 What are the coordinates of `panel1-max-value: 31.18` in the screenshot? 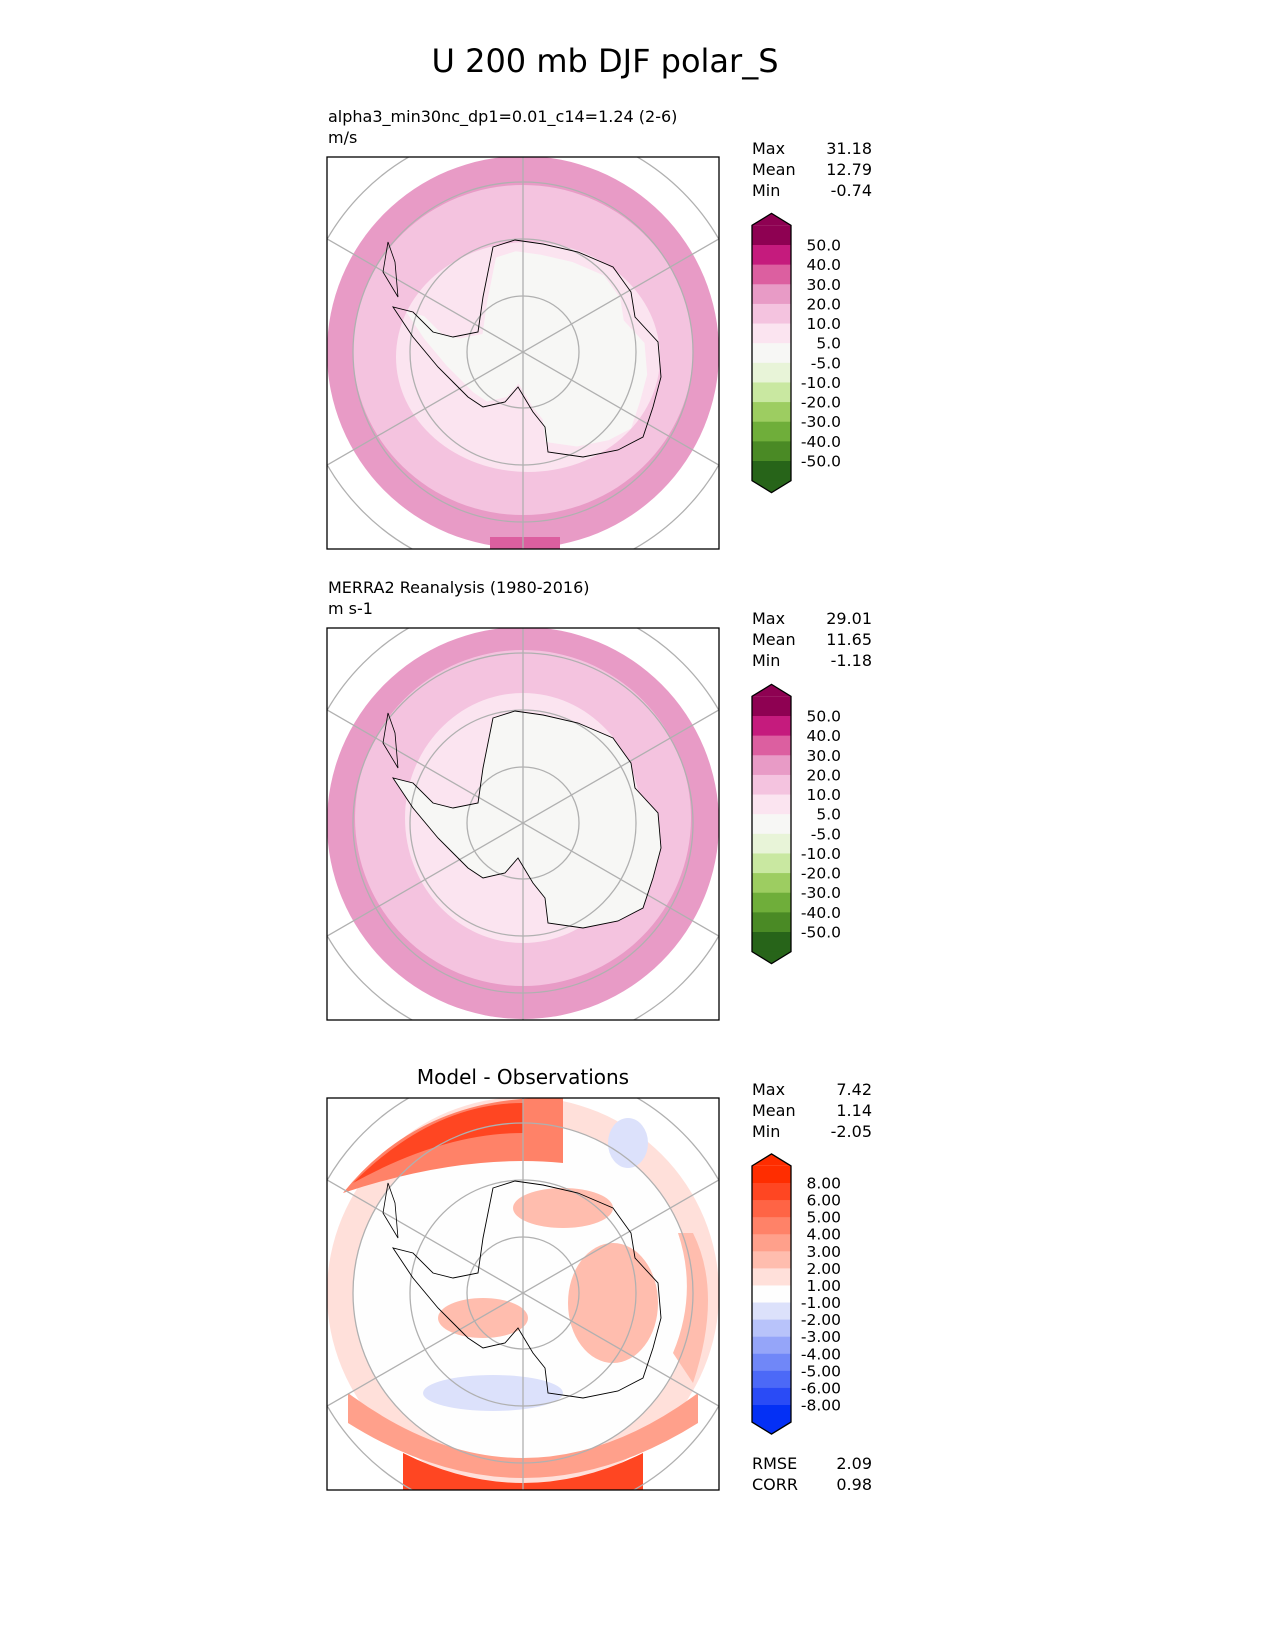 It's located at (849, 148).